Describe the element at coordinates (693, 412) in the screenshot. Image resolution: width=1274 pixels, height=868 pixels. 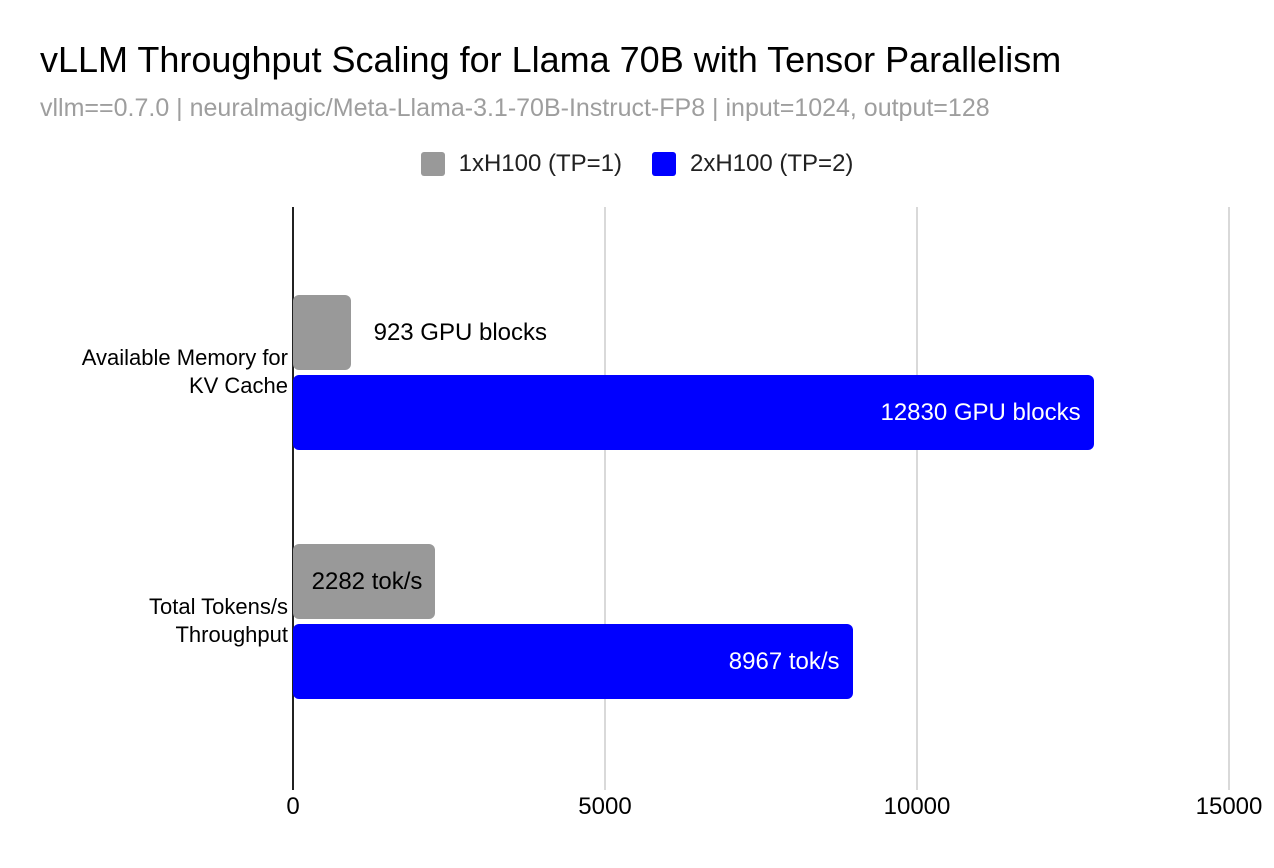
I see `bar-series2-row1` at that location.